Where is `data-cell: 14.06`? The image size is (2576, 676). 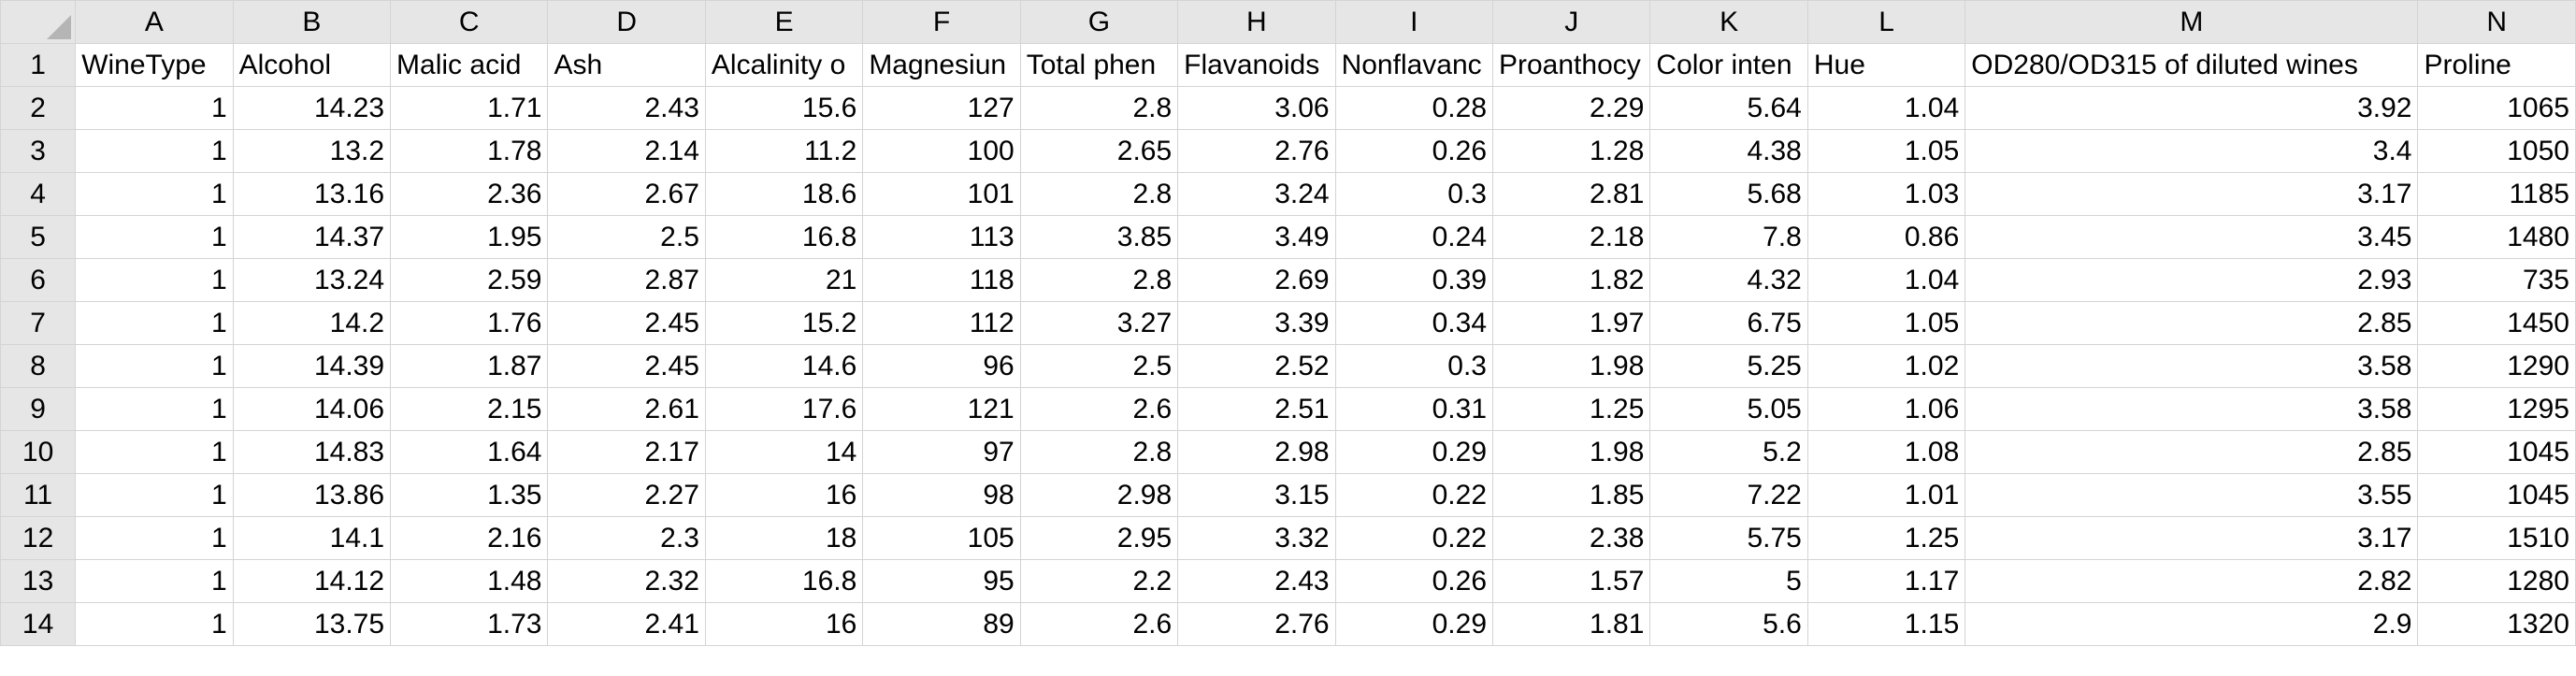
data-cell: 14.06 is located at coordinates (312, 409).